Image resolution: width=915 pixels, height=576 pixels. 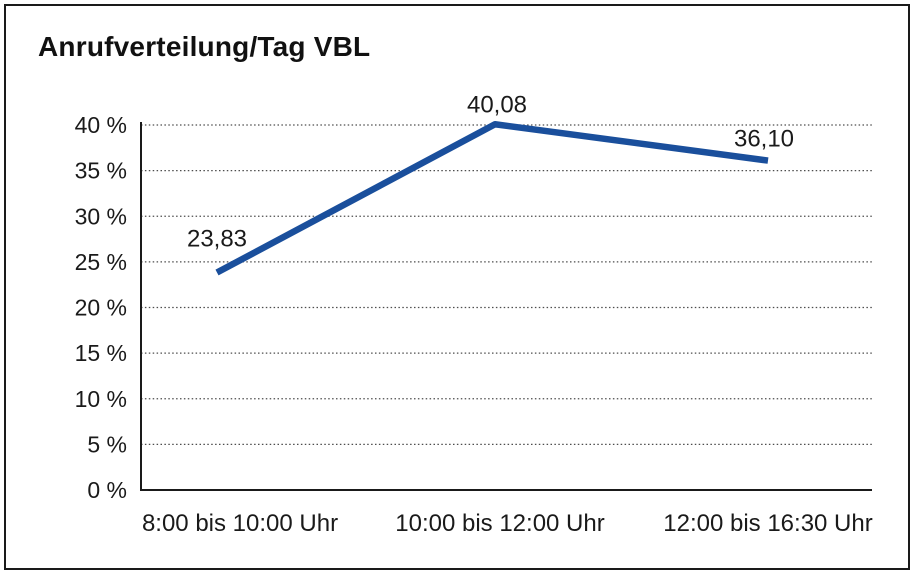 What do you see at coordinates (101, 125) in the screenshot?
I see `y-axis-tick-label: 40 %` at bounding box center [101, 125].